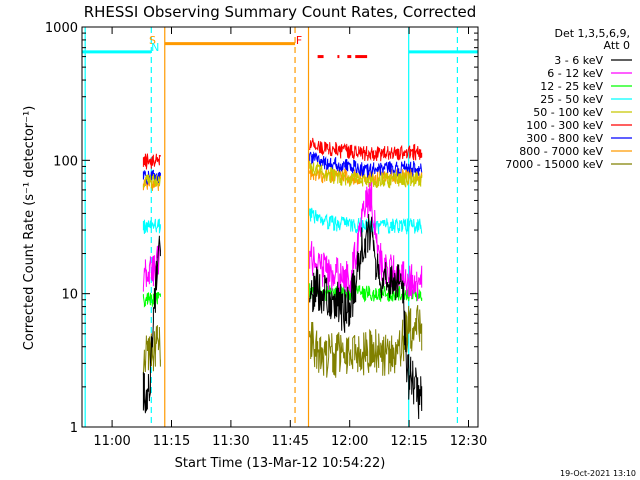  I want to click on x-axis-label: Start Time (13-Mar-12 10:54:22), so click(280, 463).